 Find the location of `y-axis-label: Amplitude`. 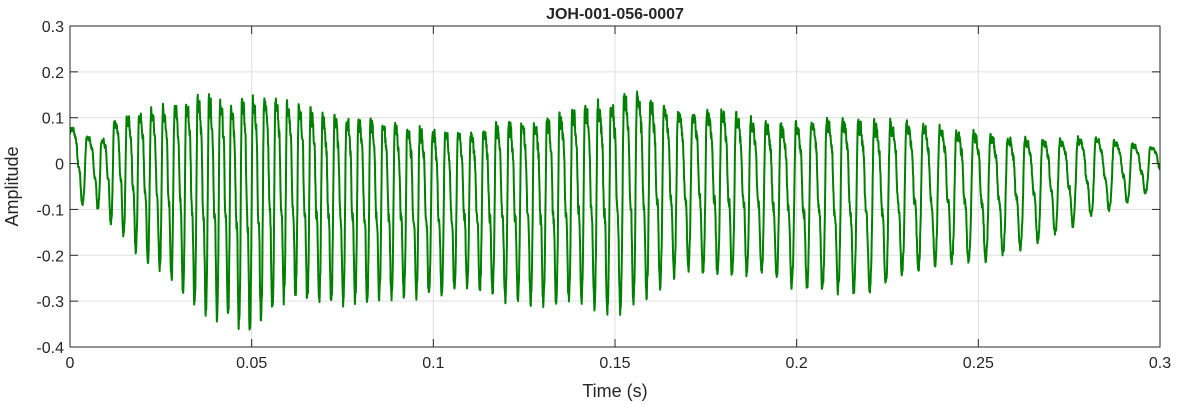

y-axis-label: Amplitude is located at coordinates (12, 186).